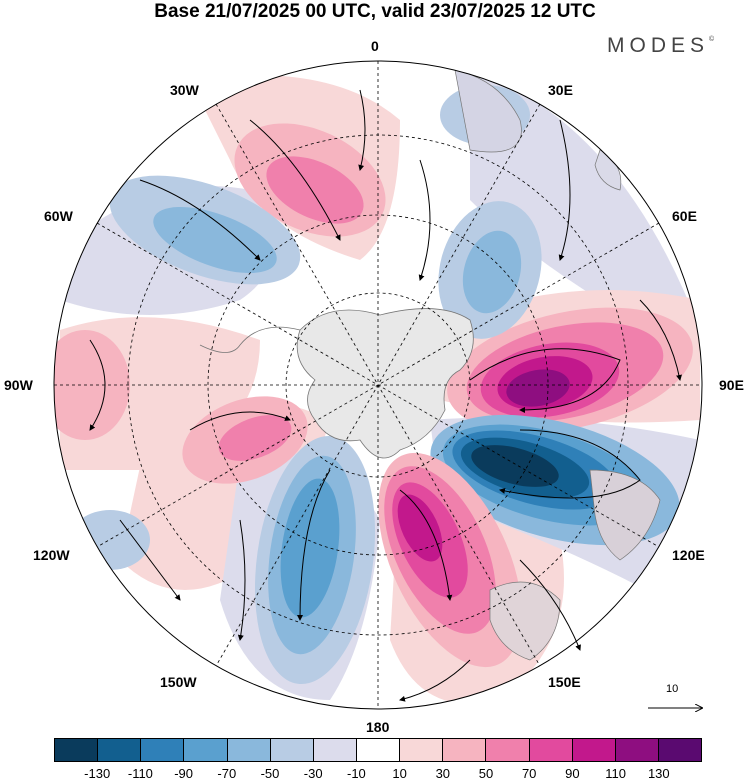 The height and width of the screenshot is (783, 750). What do you see at coordinates (492, 272) in the screenshot?
I see `negative-core-30e` at bounding box center [492, 272].